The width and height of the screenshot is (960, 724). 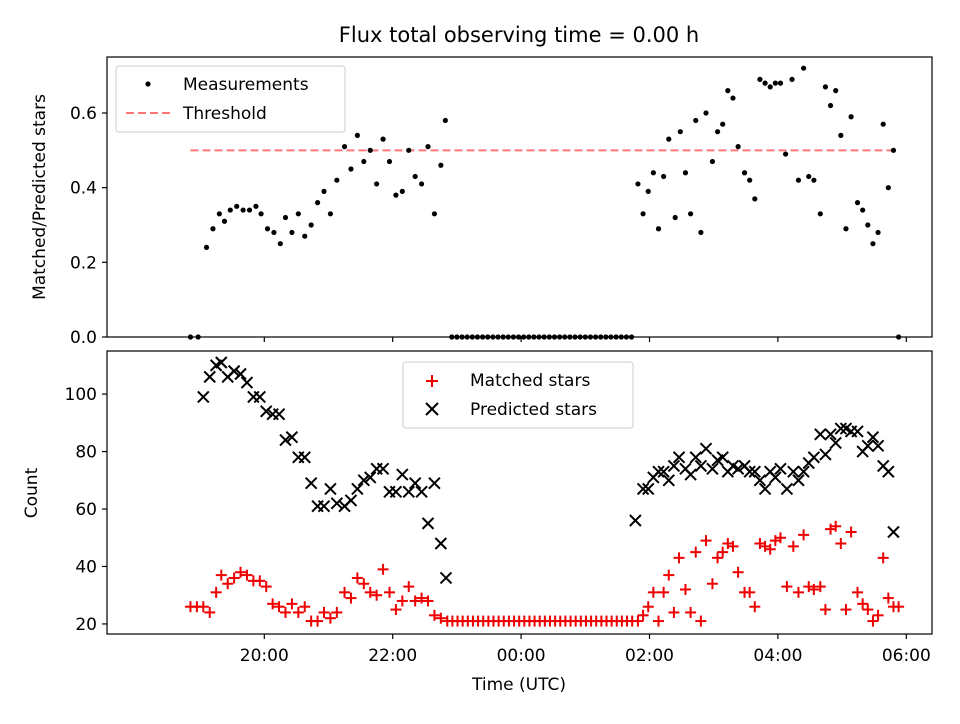 I want to click on top-y-tick-label: 0.4, so click(x=83, y=189).